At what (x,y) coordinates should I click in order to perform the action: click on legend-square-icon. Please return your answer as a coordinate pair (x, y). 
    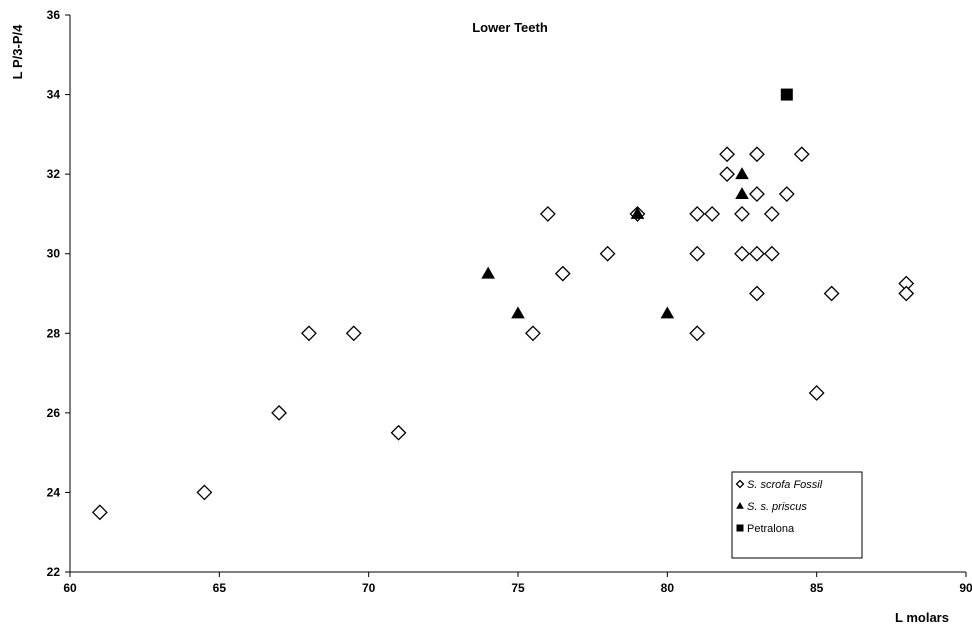
    Looking at the image, I should click on (740, 528).